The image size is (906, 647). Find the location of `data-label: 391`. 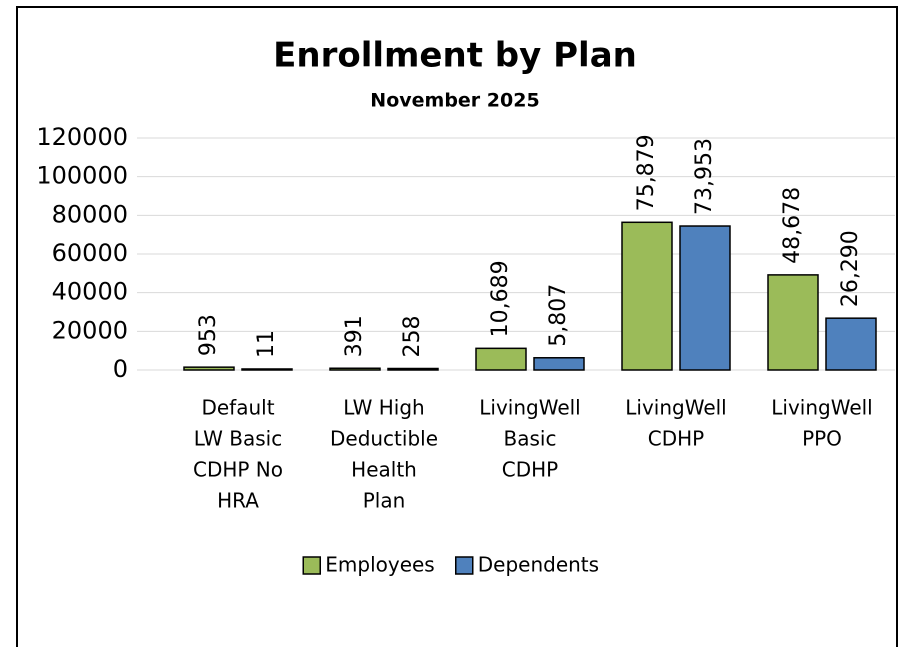

data-label: 391 is located at coordinates (354, 336).